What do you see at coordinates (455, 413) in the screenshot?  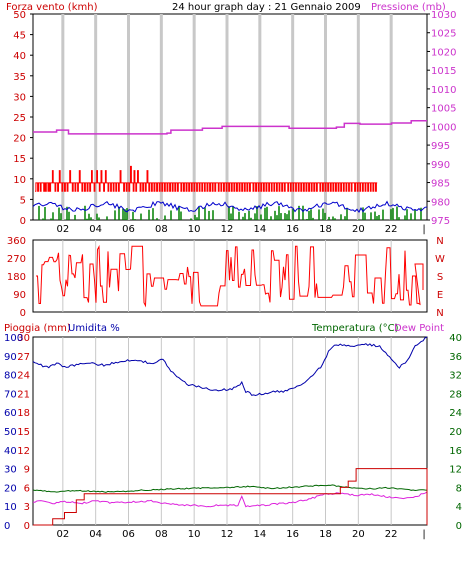 I see `temperature-tick-label: 24` at bounding box center [455, 413].